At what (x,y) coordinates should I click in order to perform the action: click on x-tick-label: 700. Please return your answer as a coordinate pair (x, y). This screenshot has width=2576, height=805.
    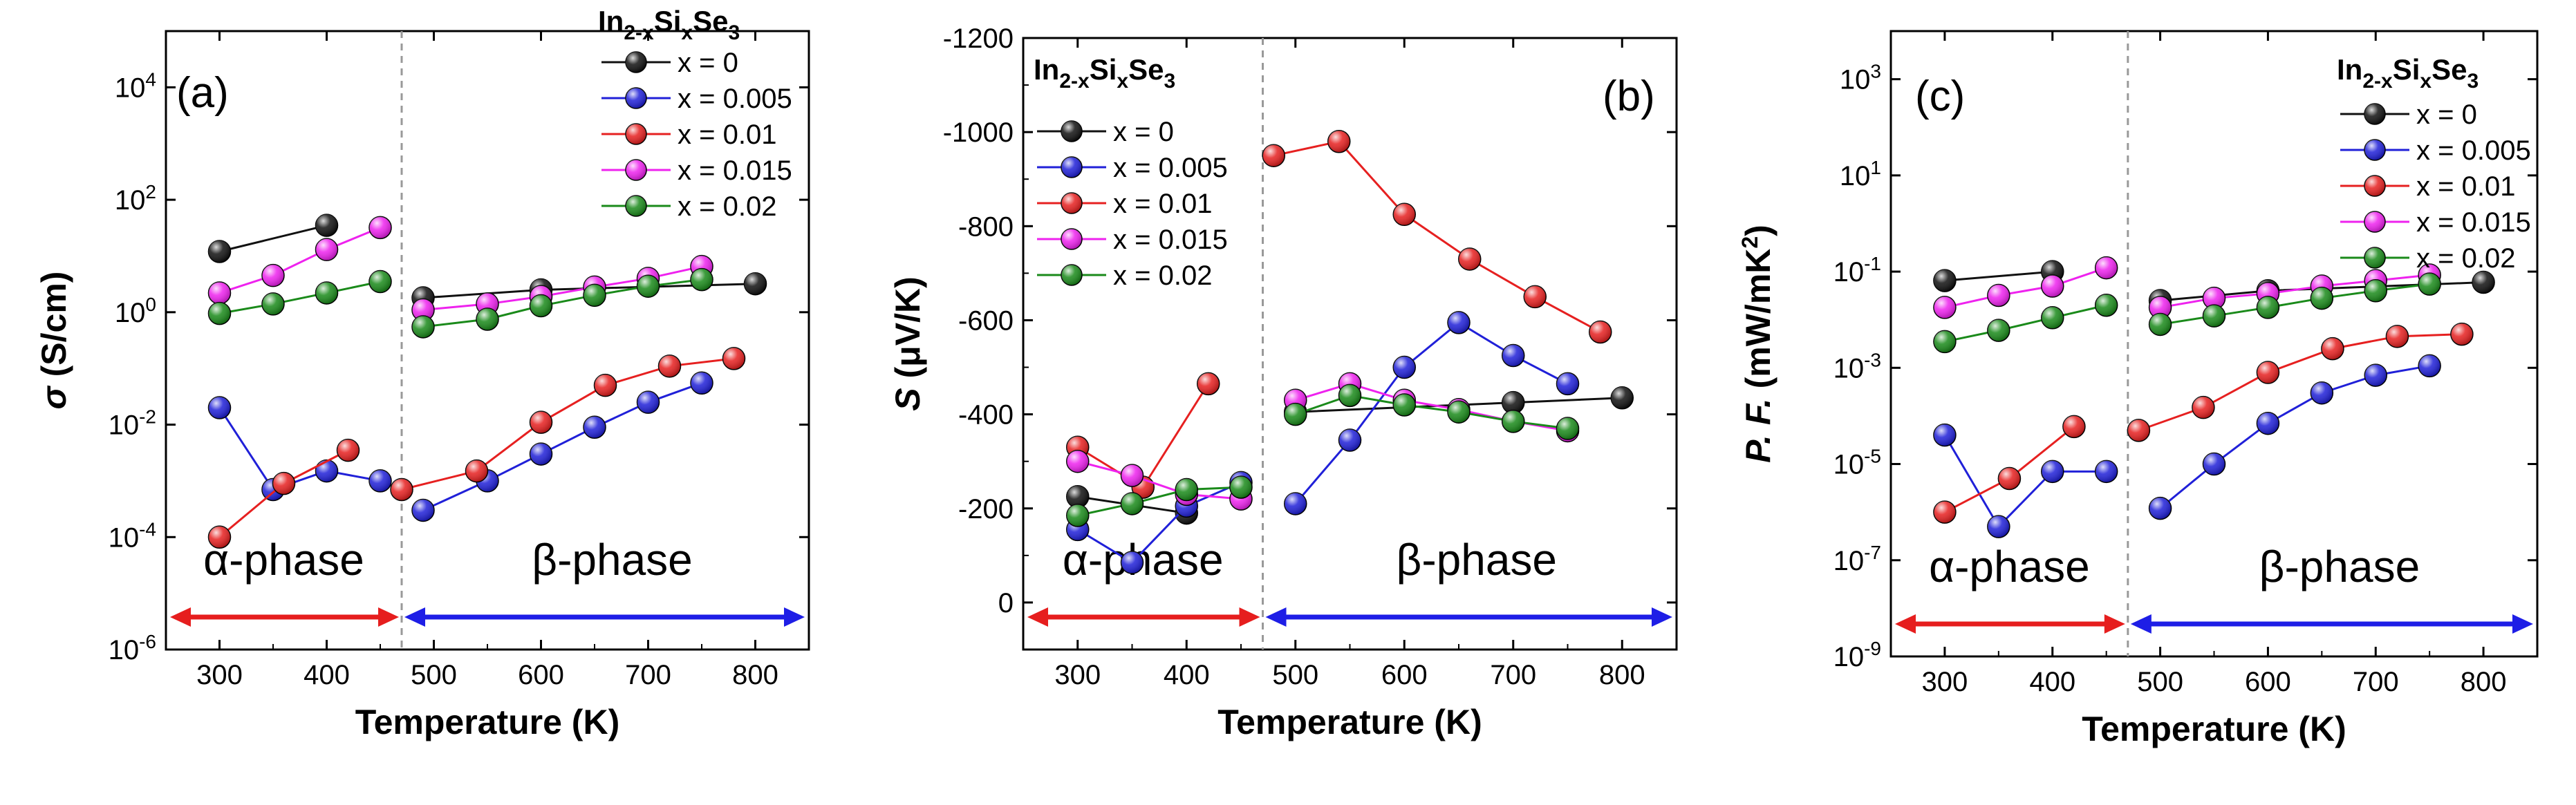
    Looking at the image, I should click on (2376, 682).